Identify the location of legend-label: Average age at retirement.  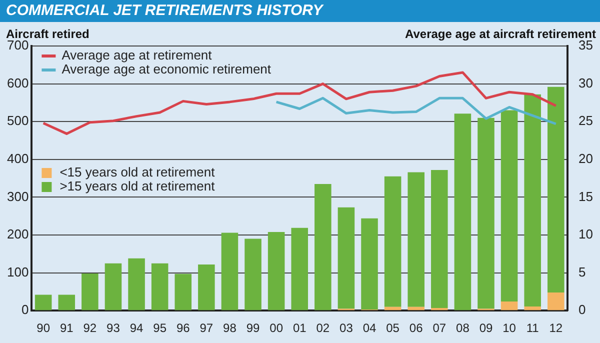
(137, 55).